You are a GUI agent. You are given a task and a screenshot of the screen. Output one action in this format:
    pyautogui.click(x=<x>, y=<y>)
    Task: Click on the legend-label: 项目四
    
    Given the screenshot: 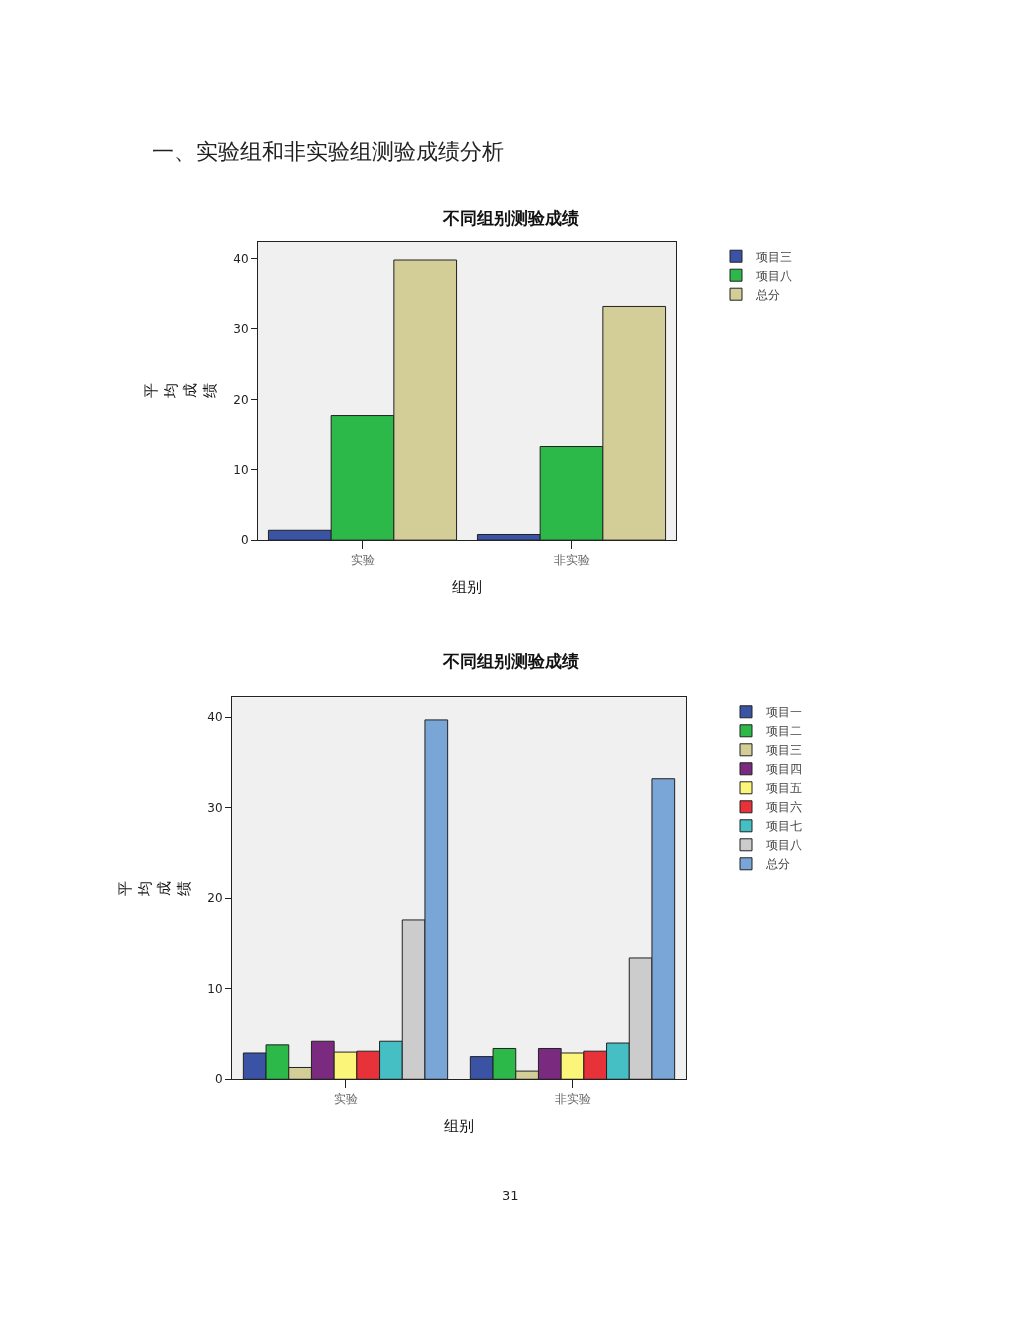 What is the action you would take?
    pyautogui.click(x=784, y=769)
    